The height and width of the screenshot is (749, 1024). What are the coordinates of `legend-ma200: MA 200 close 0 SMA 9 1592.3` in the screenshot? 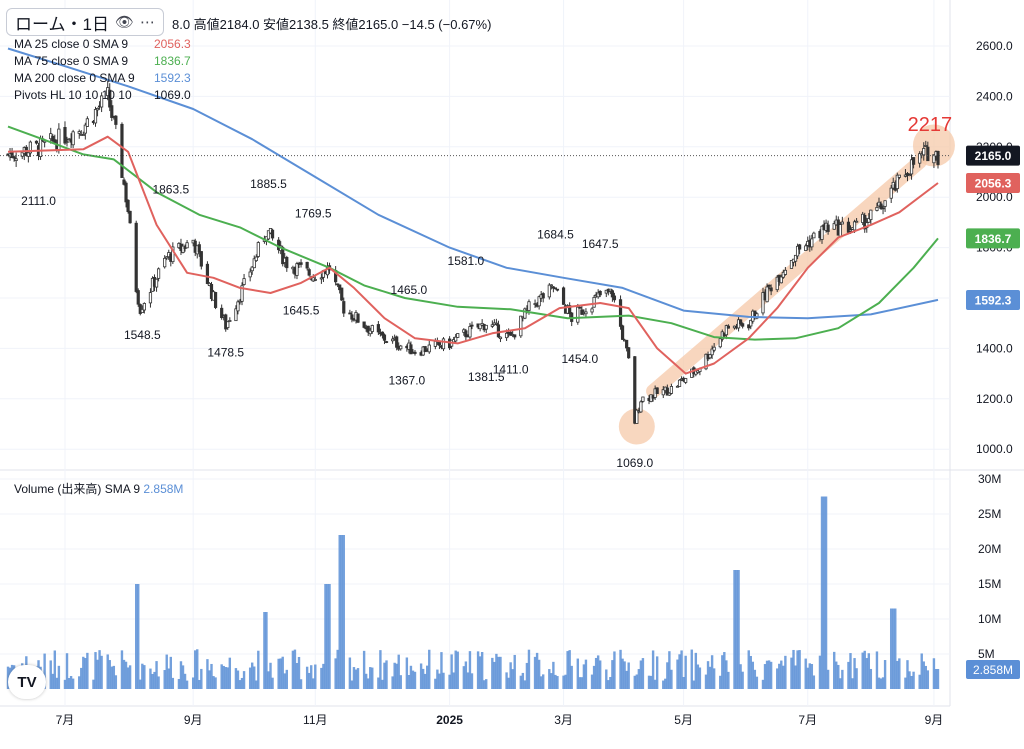 It's located at (102, 78).